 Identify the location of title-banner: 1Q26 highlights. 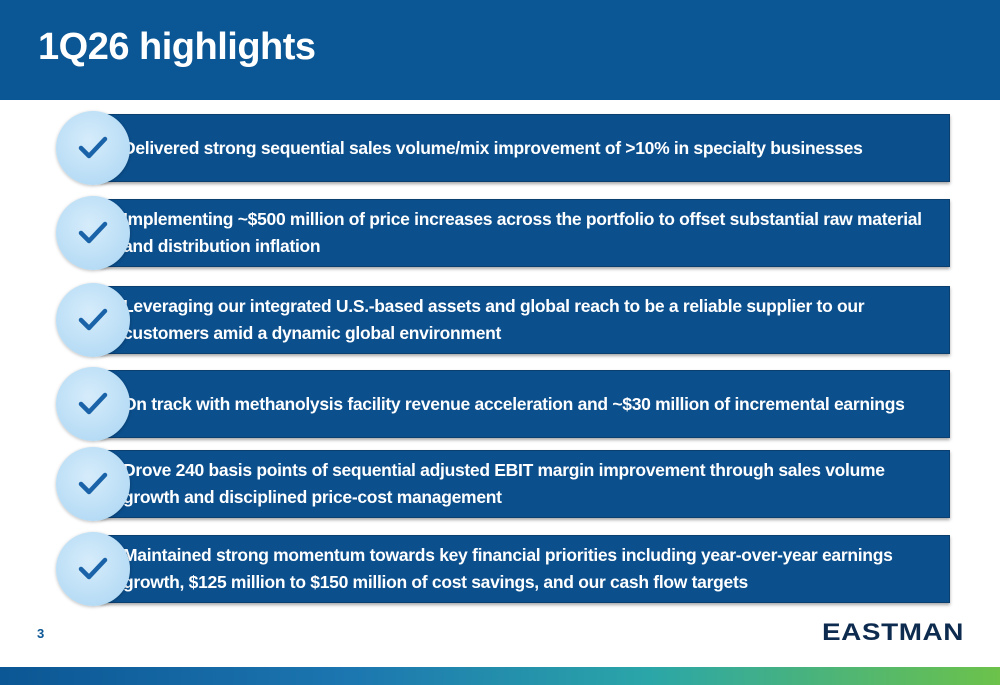
(500, 50).